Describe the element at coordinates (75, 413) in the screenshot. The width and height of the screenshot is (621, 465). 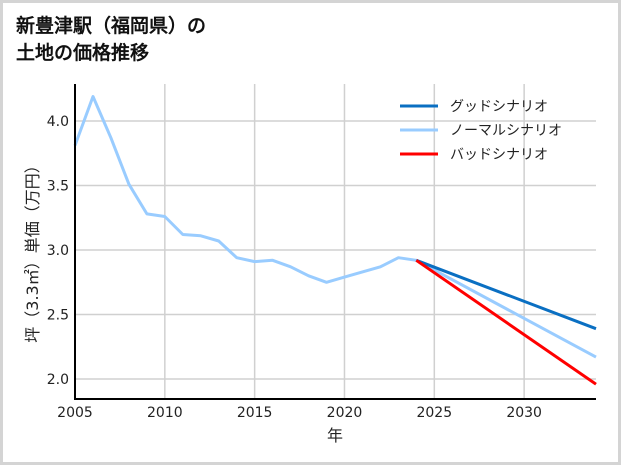
I see `x-tick-label: 2005` at that location.